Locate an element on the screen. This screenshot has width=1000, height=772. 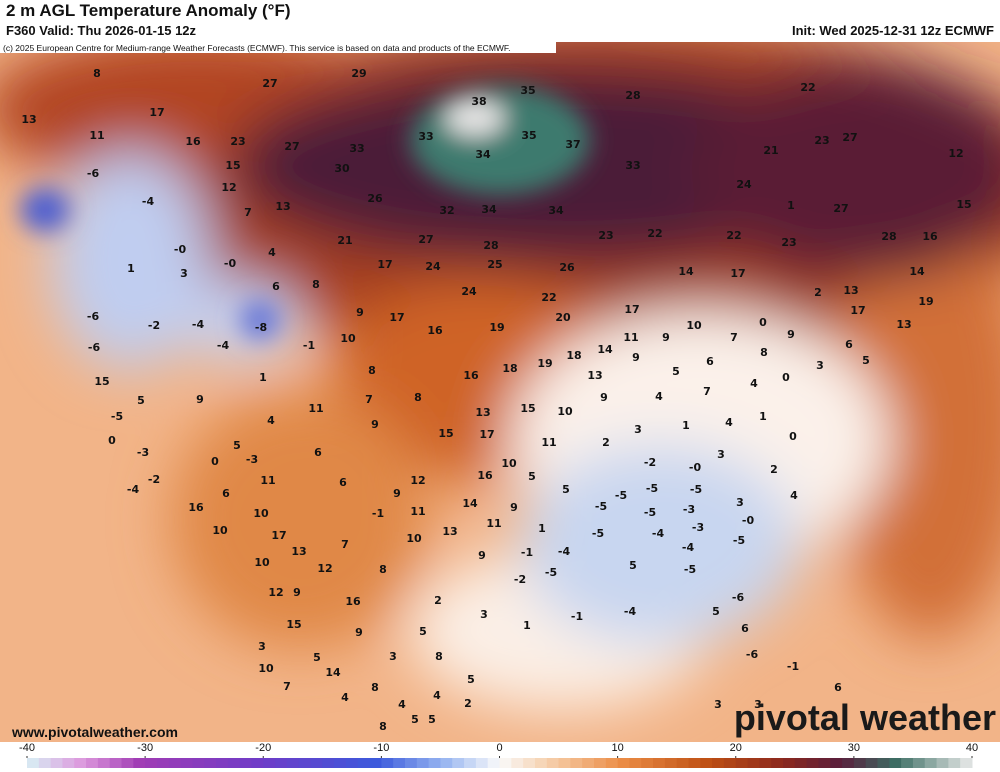
anomaly-label: 29 is located at coordinates (358, 73).